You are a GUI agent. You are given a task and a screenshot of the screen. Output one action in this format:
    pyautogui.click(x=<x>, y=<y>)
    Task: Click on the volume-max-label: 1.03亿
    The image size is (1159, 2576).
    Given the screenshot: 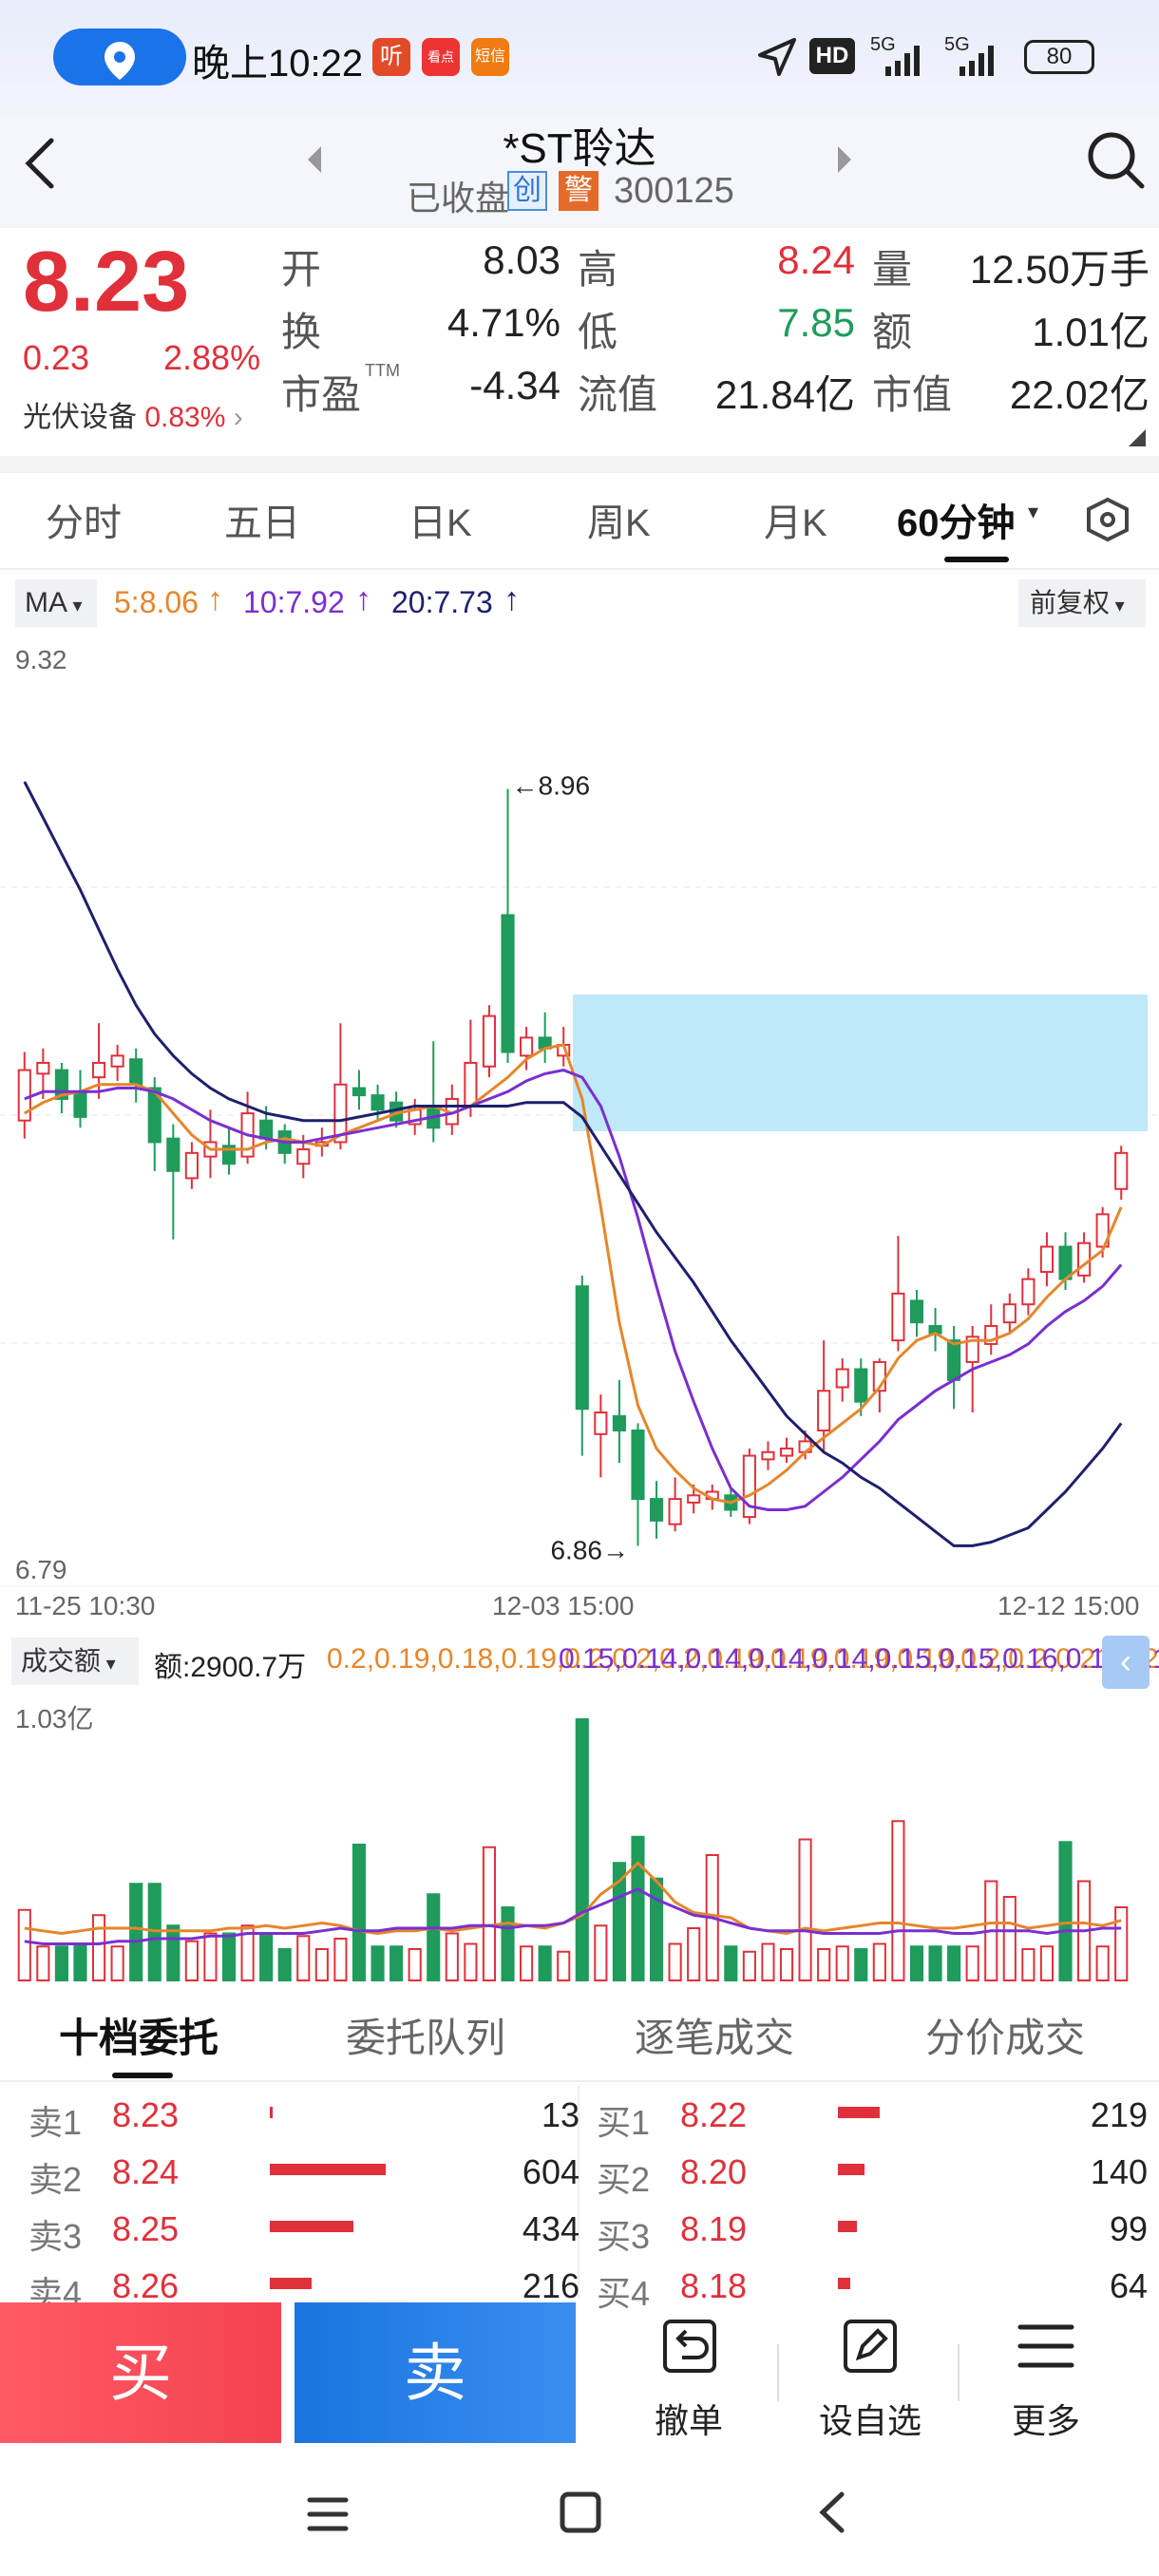 What is the action you would take?
    pyautogui.click(x=54, y=1718)
    